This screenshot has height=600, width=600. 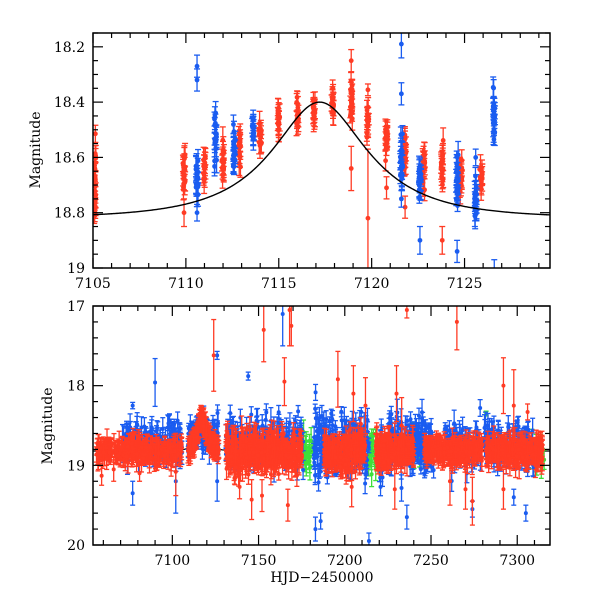 What do you see at coordinates (321, 158) in the screenshot?
I see `top-model-curve` at bounding box center [321, 158].